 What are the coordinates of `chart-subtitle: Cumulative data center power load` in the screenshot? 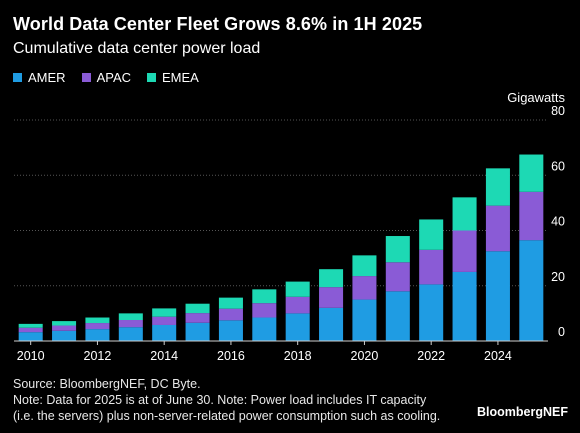 It's located at (137, 48).